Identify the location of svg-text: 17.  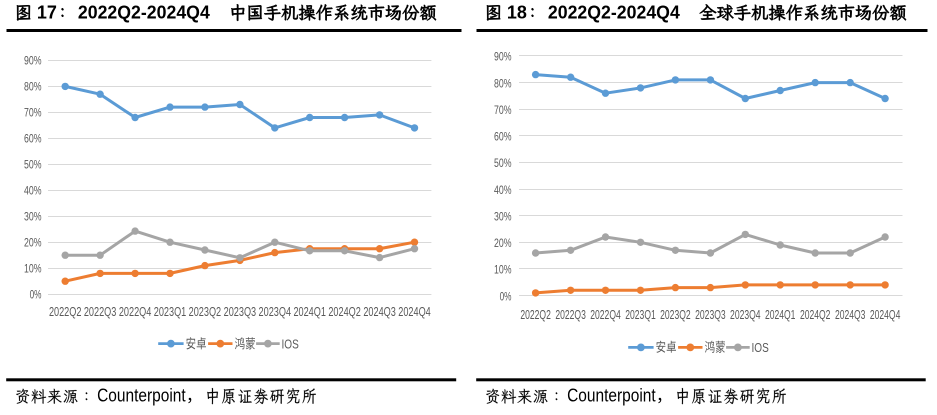
(47, 13).